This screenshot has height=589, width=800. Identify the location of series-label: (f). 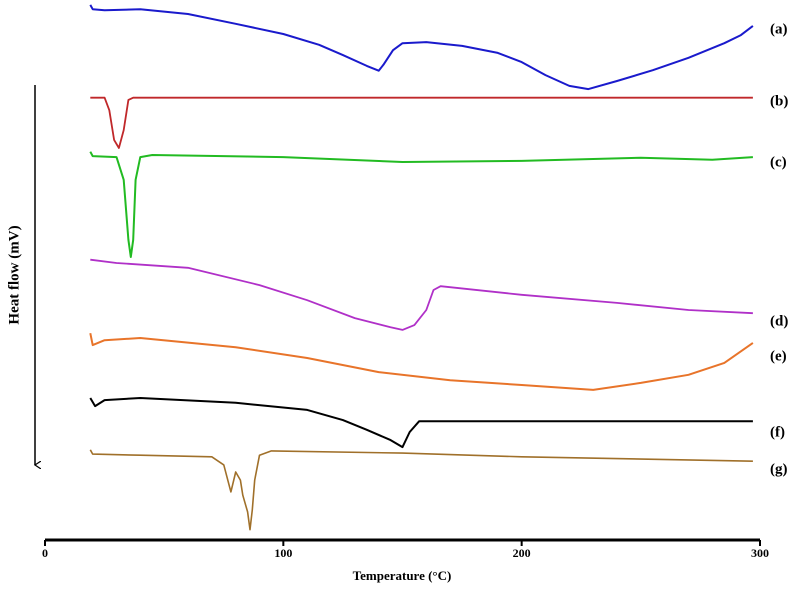
(777, 432).